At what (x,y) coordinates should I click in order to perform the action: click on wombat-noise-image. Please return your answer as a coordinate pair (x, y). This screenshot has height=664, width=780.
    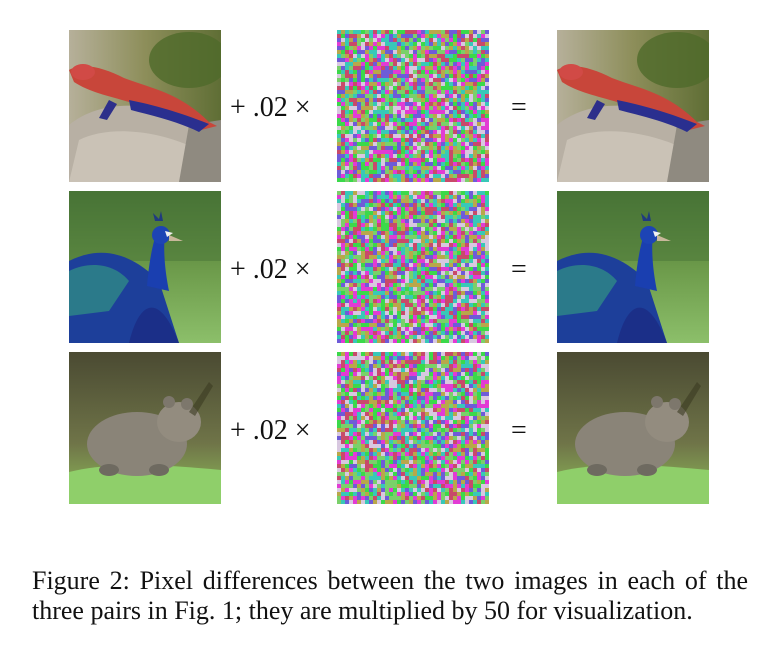
    Looking at the image, I should click on (413, 428).